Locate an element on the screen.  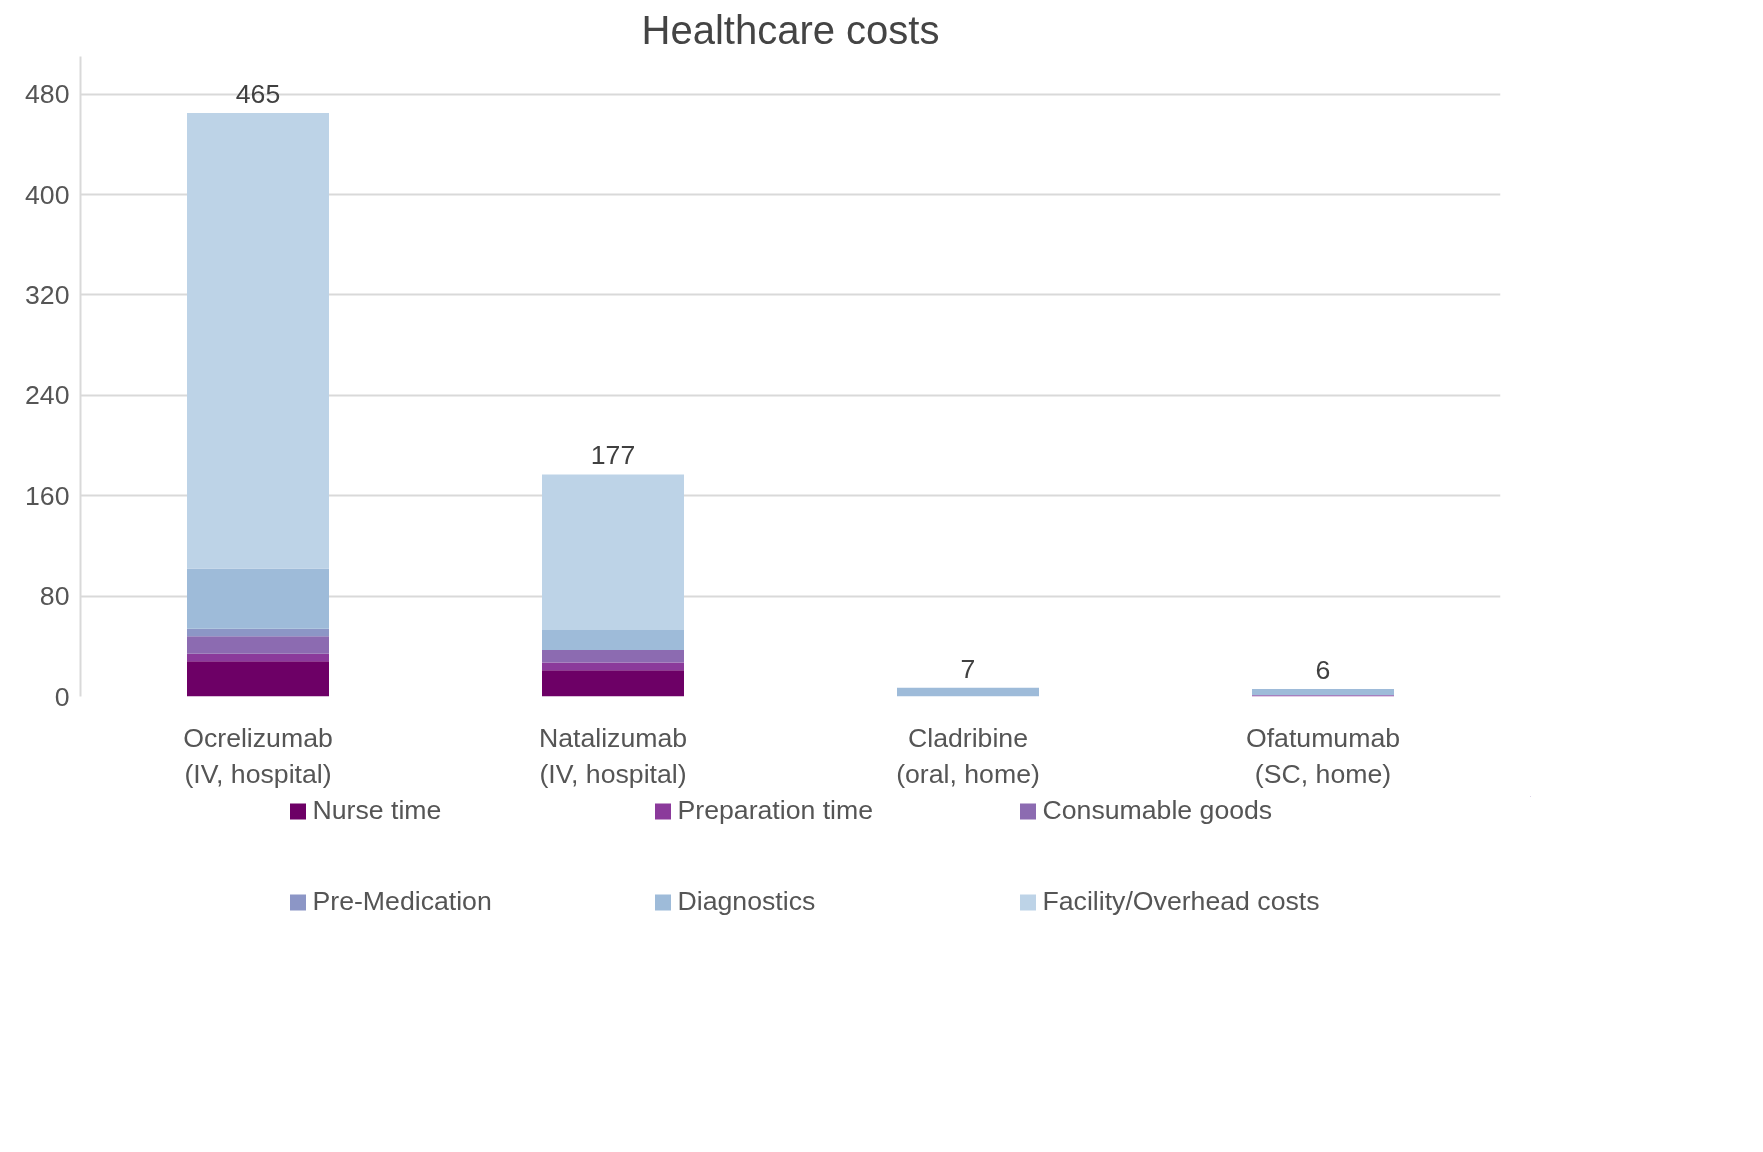
legend-label: Nurse time is located at coordinates (377, 810).